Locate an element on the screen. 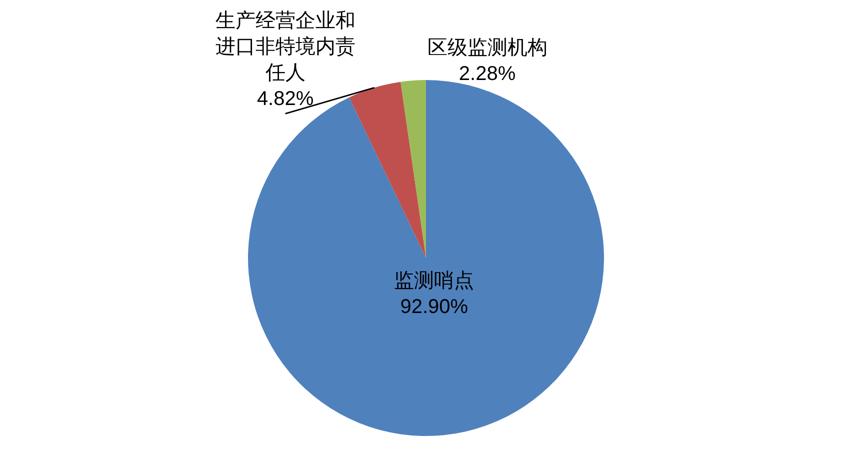 This screenshot has width=850, height=453. data-label: 2.28% is located at coordinates (487, 75).